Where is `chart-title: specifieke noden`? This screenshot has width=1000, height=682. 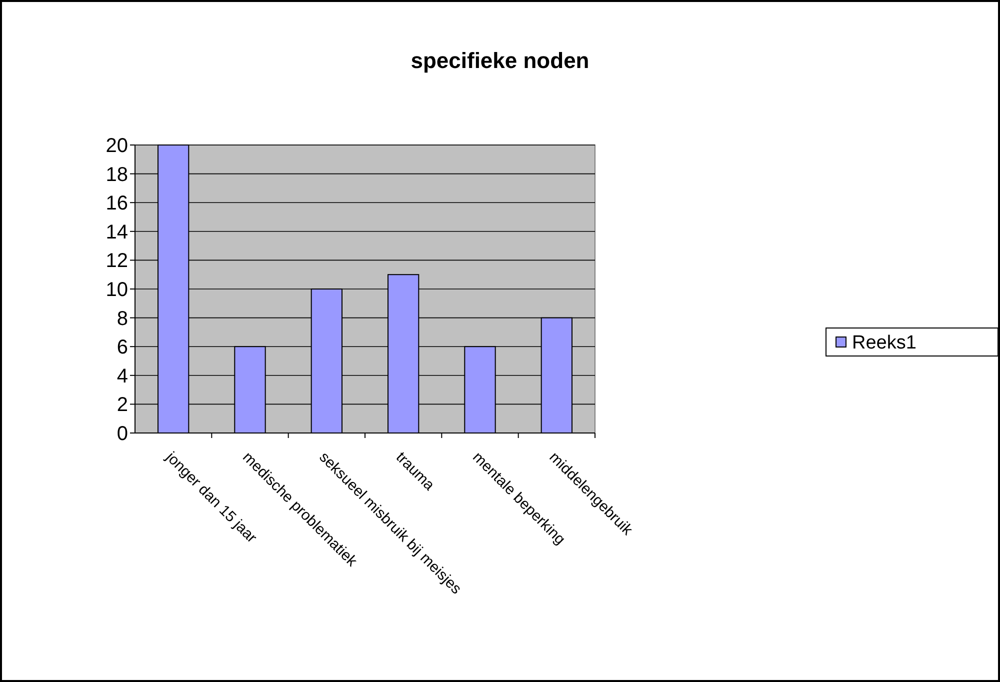 chart-title: specifieke noden is located at coordinates (500, 60).